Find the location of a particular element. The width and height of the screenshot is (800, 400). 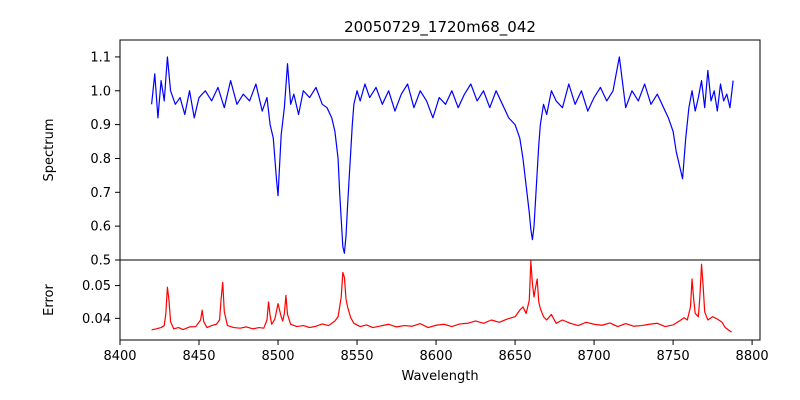

x-axis-ticks: 8400 8450 8500 8550 8600 8650 8700 8750 8800 is located at coordinates (436, 352).